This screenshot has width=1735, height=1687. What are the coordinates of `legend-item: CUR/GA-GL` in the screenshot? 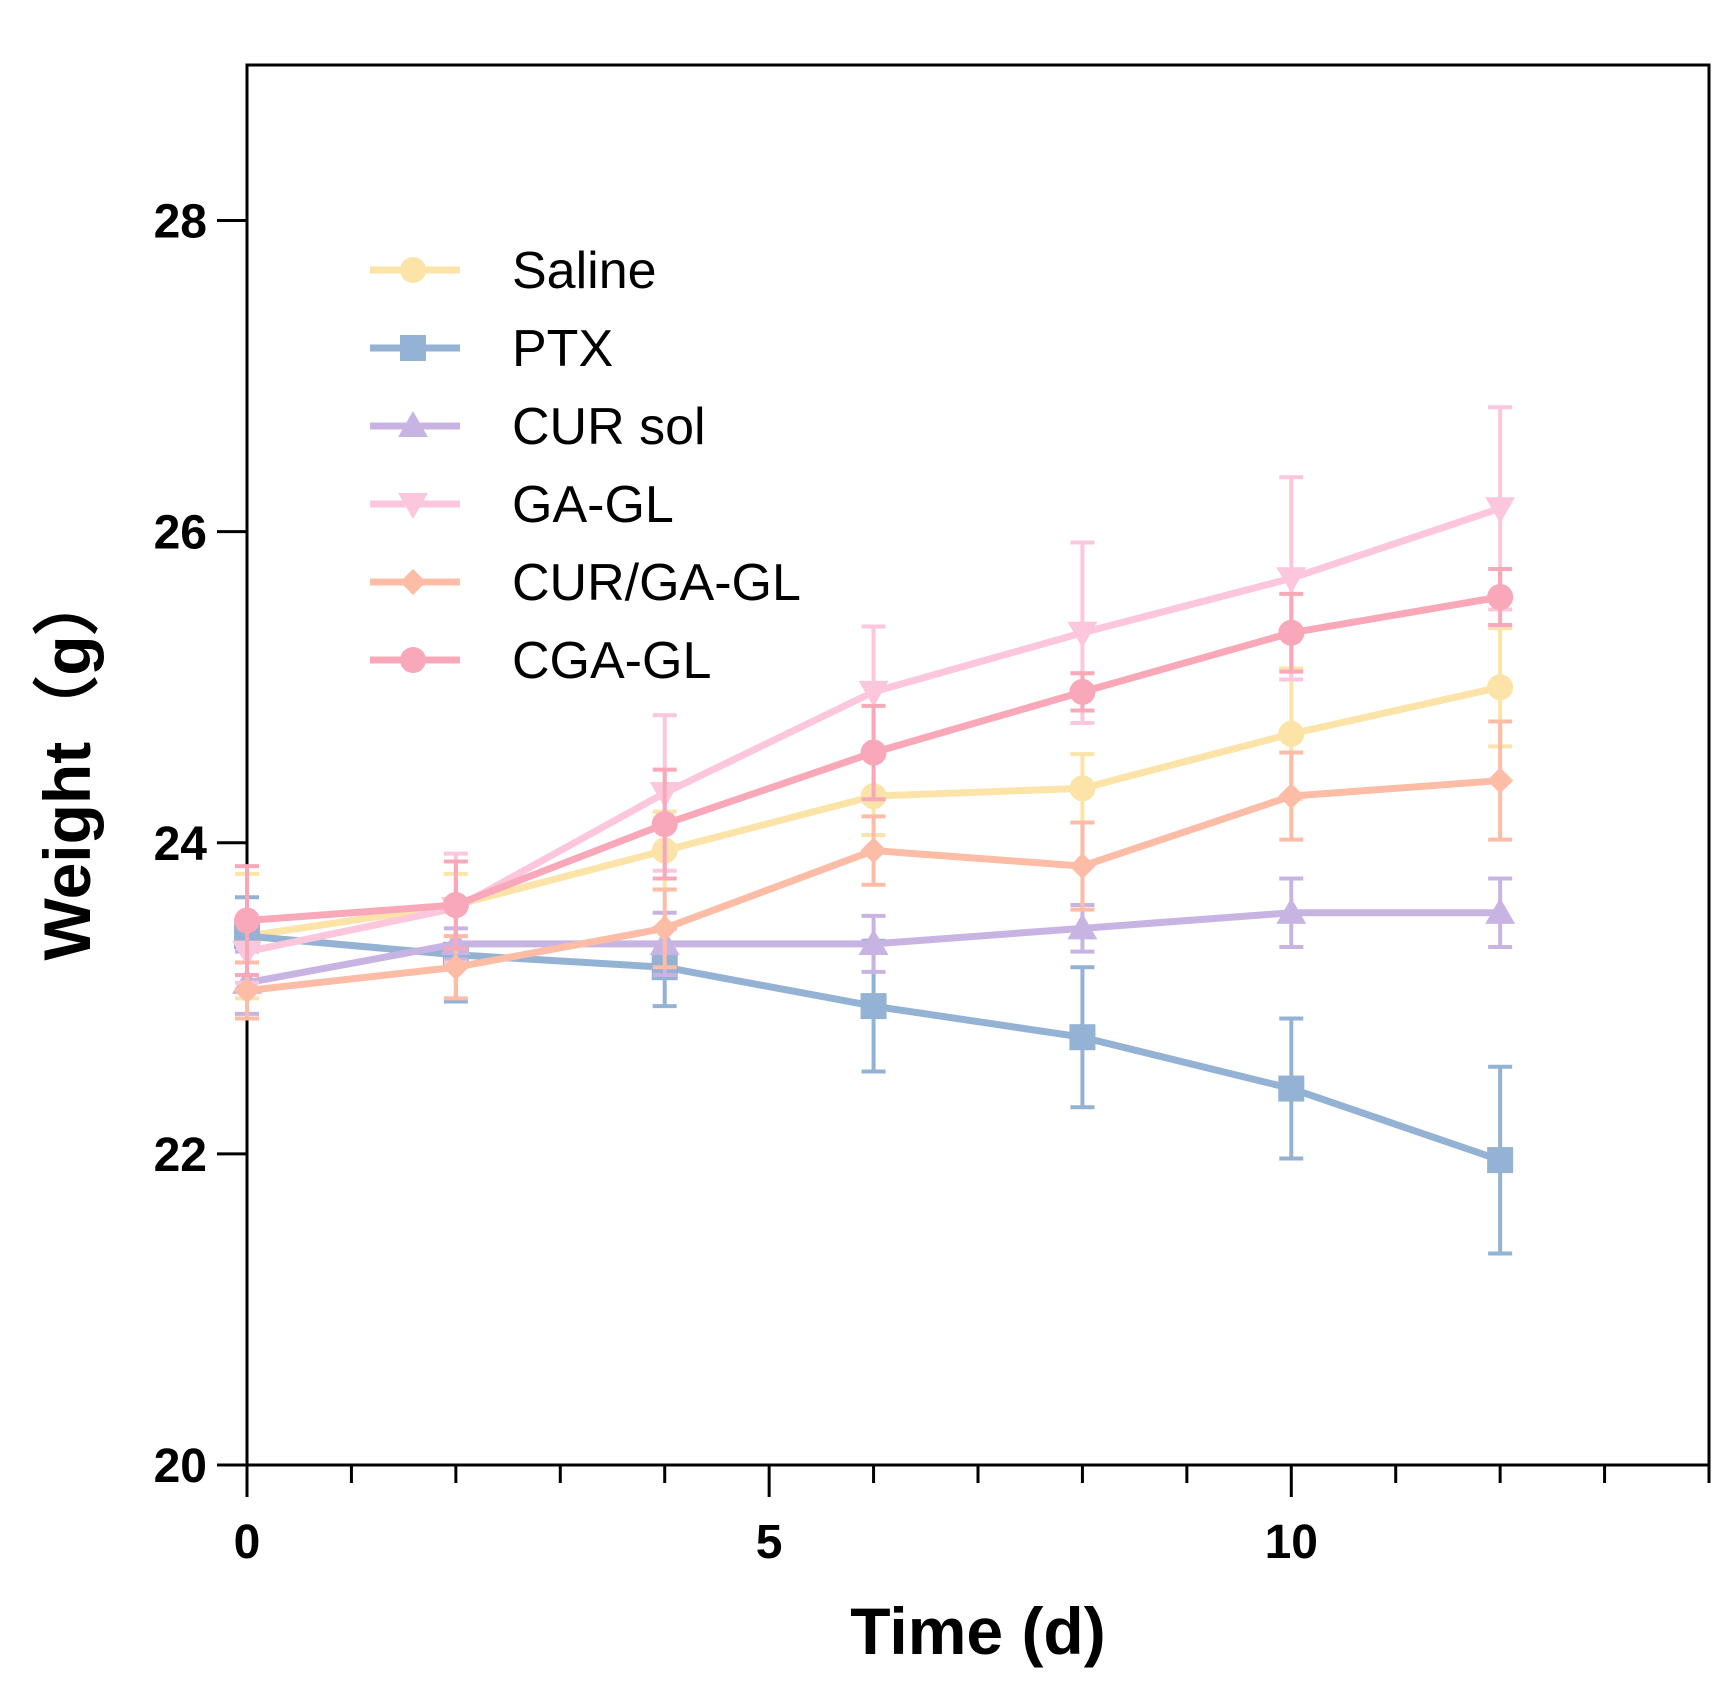 It's located at (585, 583).